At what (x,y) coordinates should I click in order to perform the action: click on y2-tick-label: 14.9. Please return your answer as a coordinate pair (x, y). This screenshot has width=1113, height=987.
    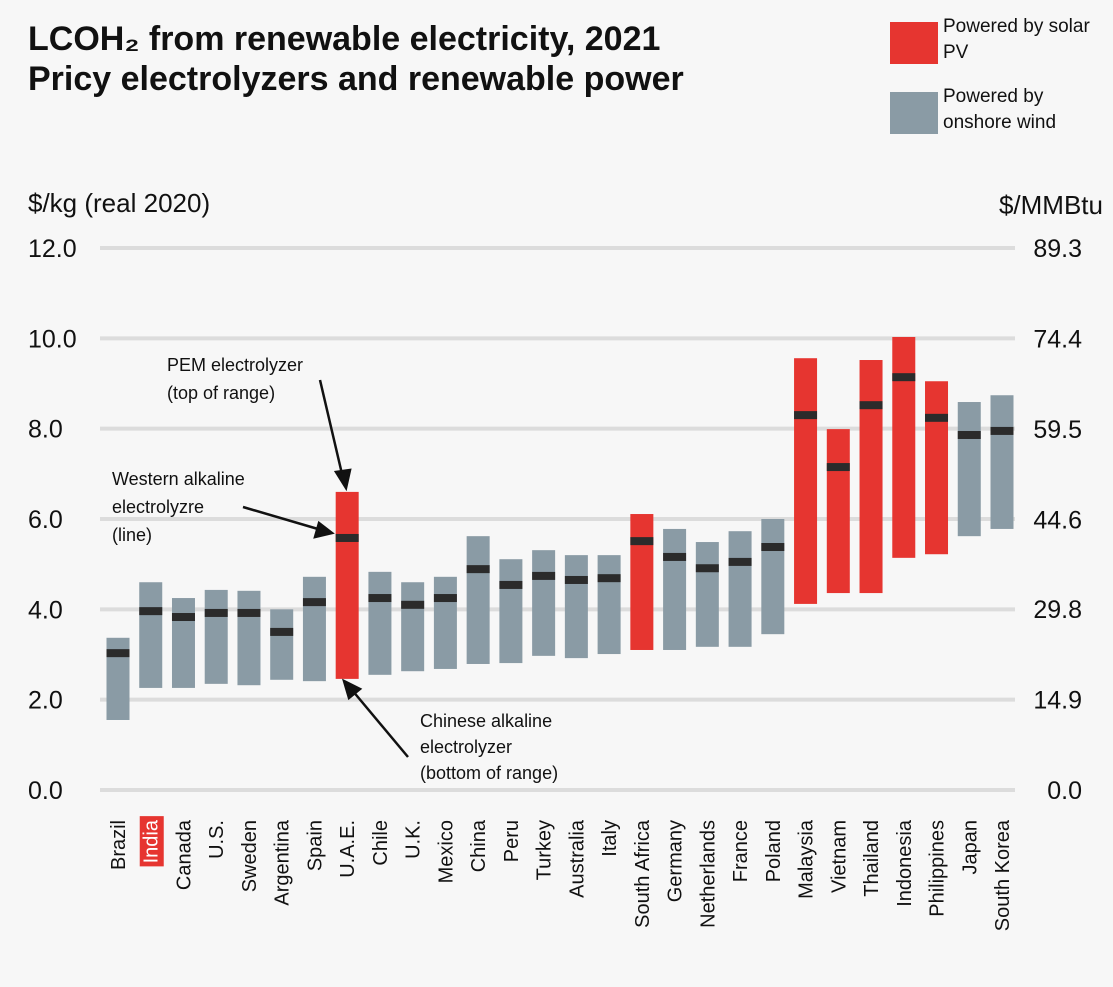
    Looking at the image, I should click on (1057, 701).